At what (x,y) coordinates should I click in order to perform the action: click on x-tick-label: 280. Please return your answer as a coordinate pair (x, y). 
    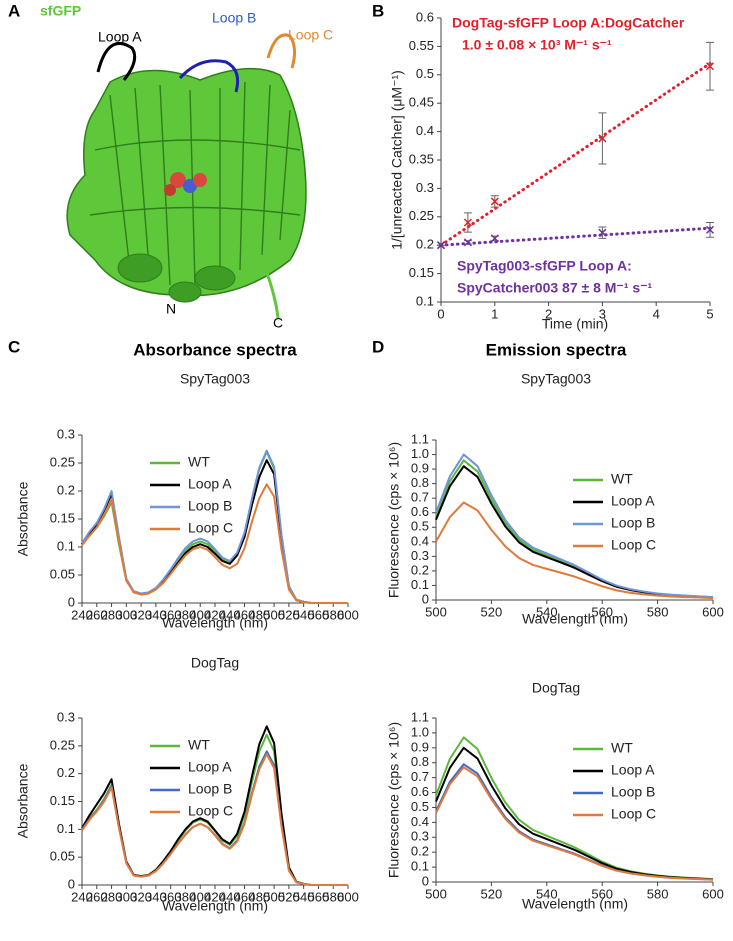
    Looking at the image, I should click on (112, 614).